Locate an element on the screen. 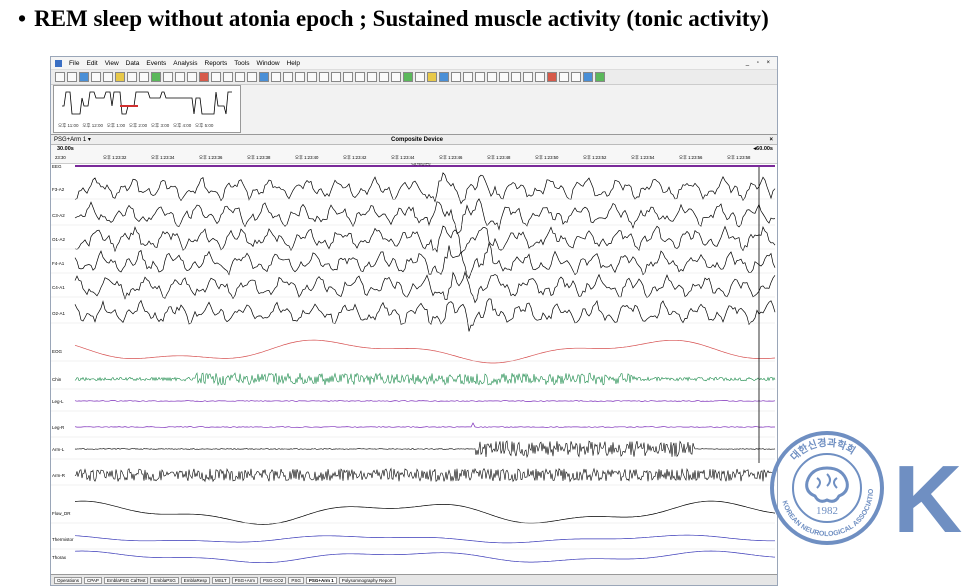  menu-window: Window is located at coordinates (268, 63).